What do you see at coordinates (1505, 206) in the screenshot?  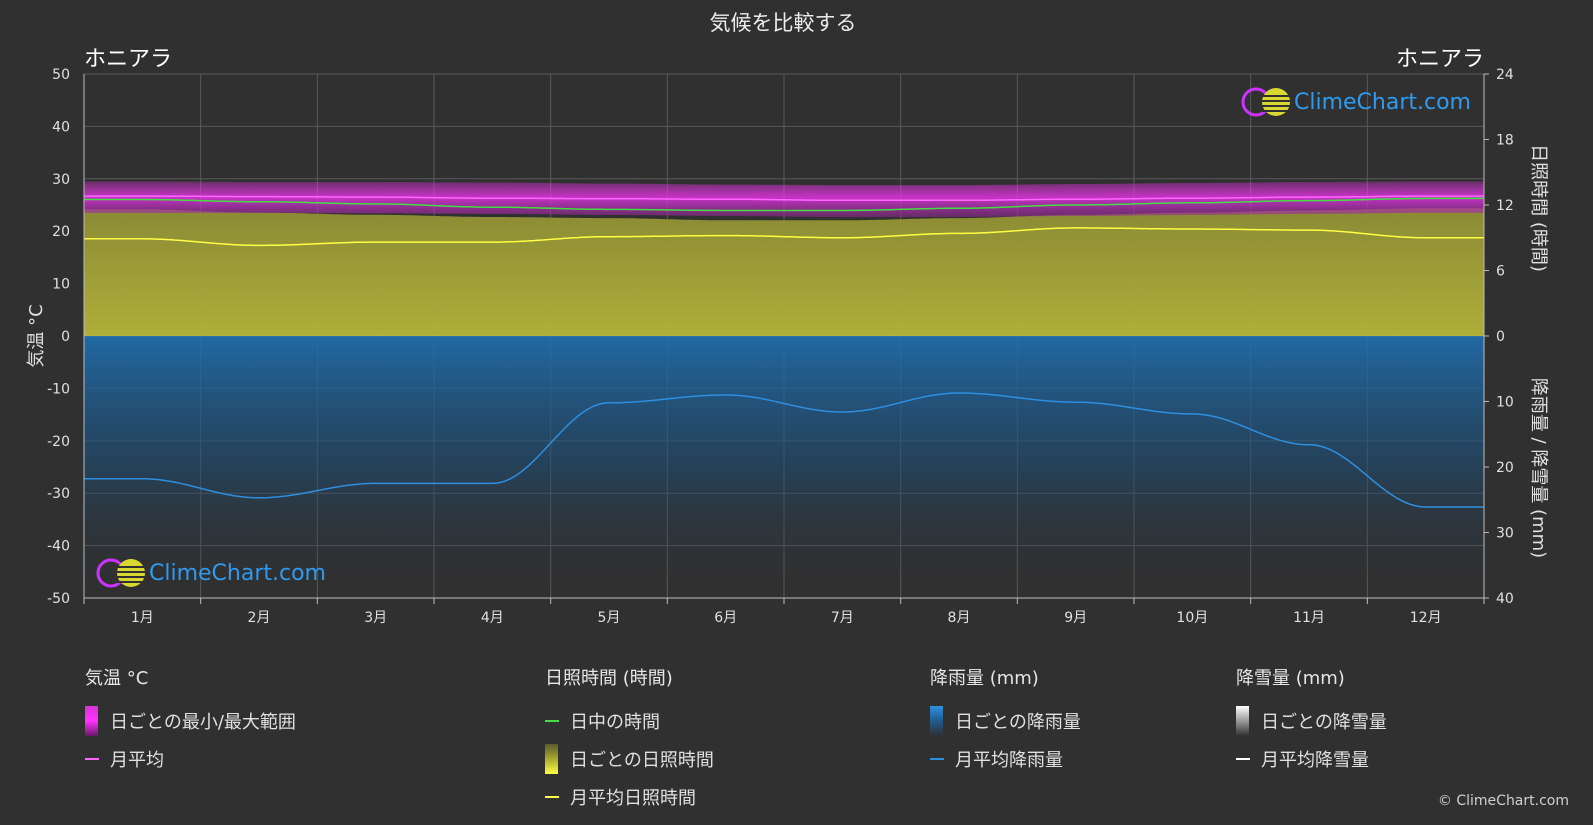 I see `sunshine-tick-label: 12` at bounding box center [1505, 206].